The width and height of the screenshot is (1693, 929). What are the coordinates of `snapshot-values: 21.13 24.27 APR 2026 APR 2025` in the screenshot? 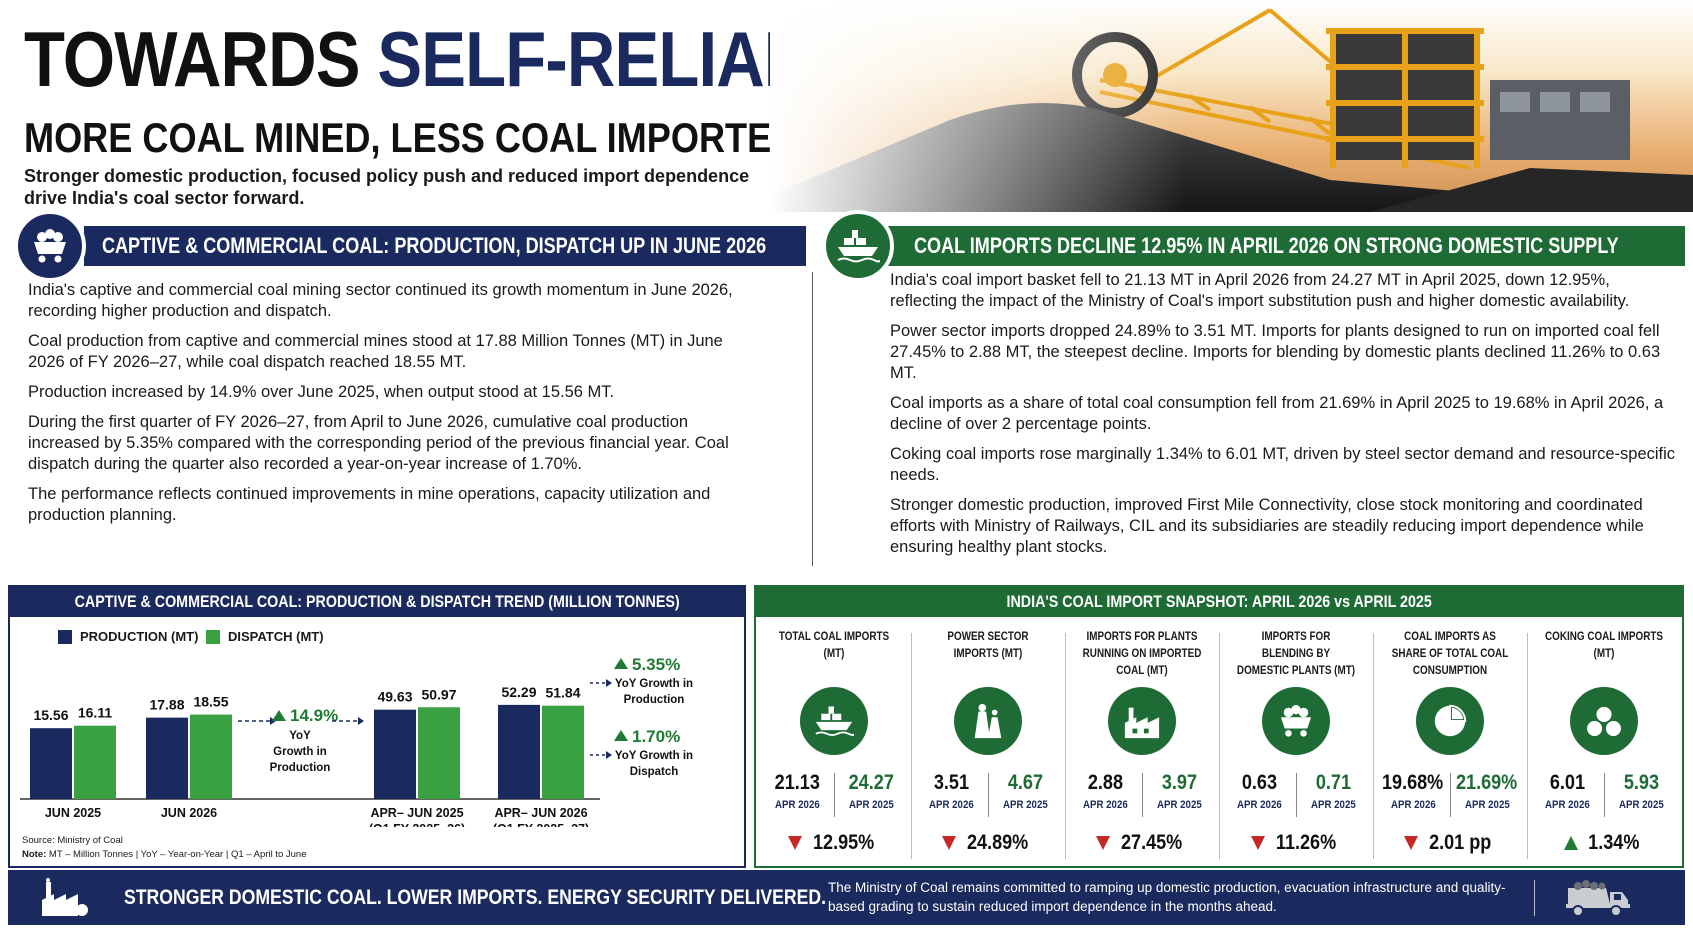 It's located at (834, 796).